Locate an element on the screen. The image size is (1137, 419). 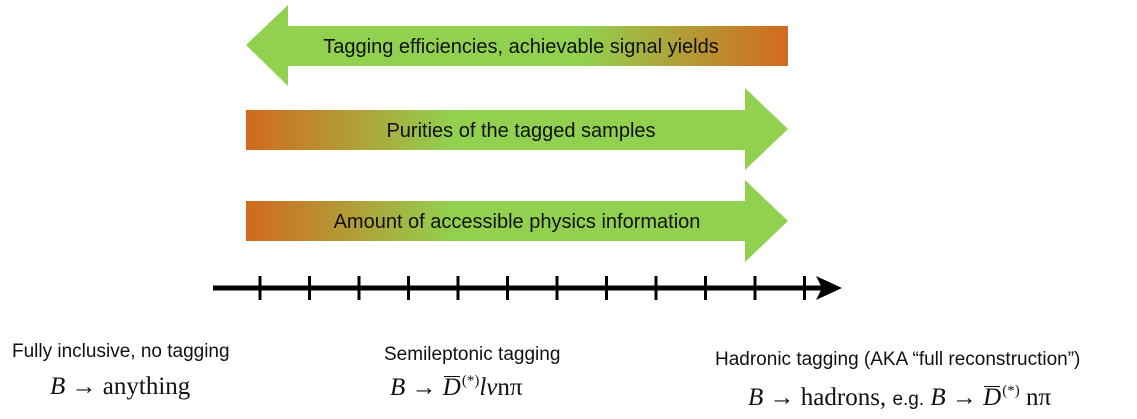
category-inclusive-formula: B → anything is located at coordinates (120, 386).